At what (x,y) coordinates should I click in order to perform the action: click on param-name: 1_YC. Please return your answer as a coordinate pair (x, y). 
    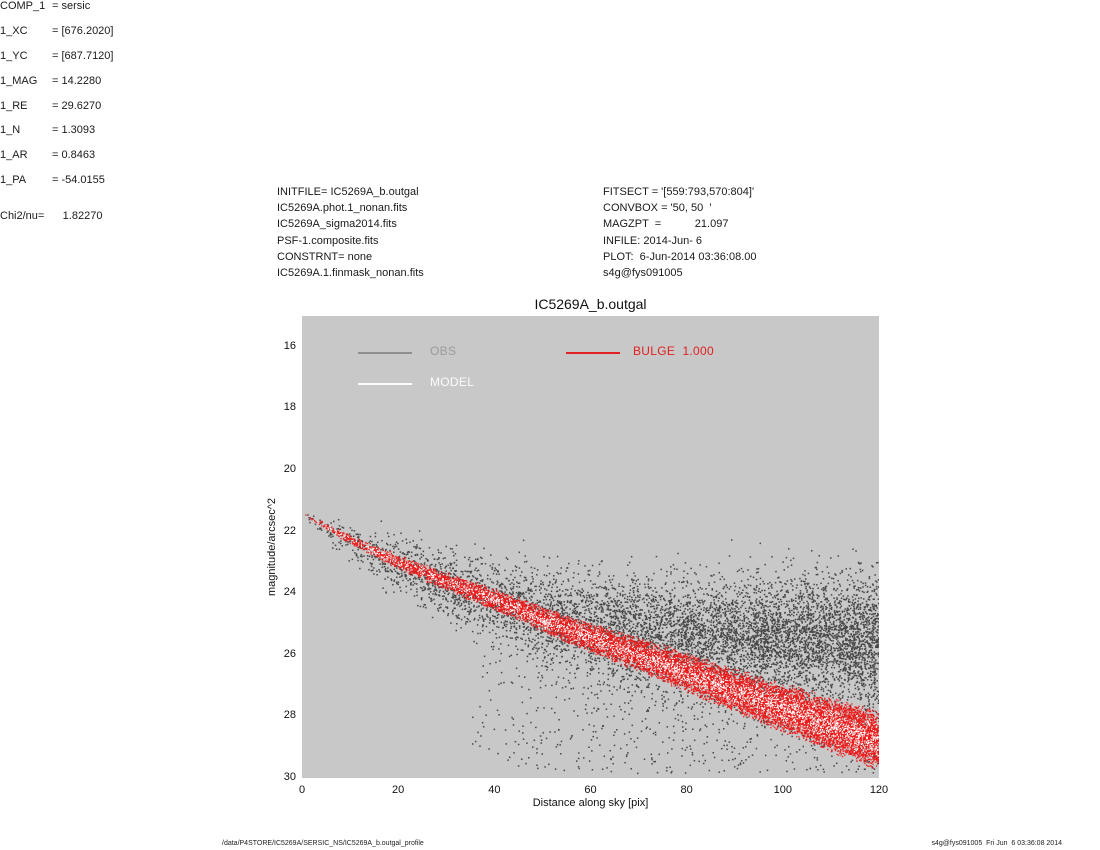
    Looking at the image, I should click on (14, 55).